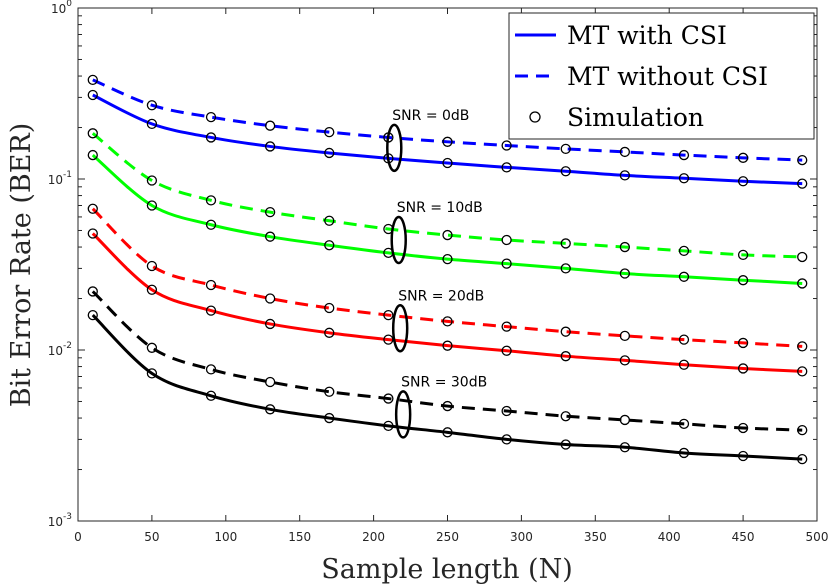  Describe the element at coordinates (436, 273) in the screenshot. I see `snr-annotations: SNR = 0dB SNR = 10dB SNR = 20dB SNR = 30dB` at that location.